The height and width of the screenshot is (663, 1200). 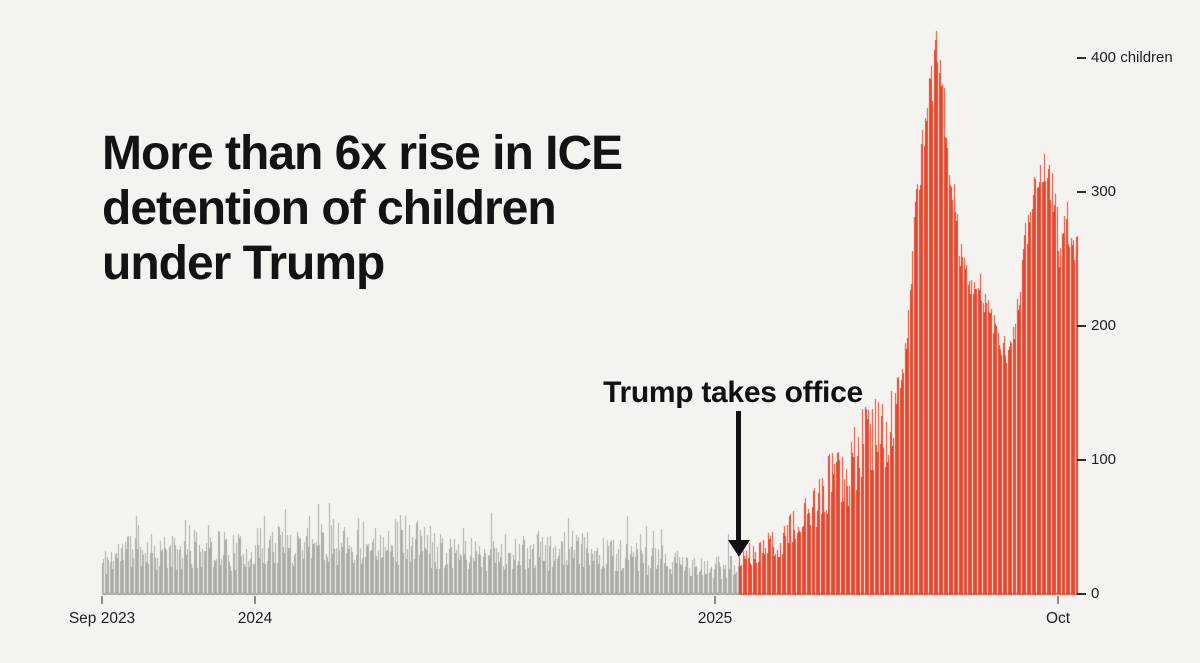 What do you see at coordinates (1096, 192) in the screenshot?
I see `y-axis-label-300: 300` at bounding box center [1096, 192].